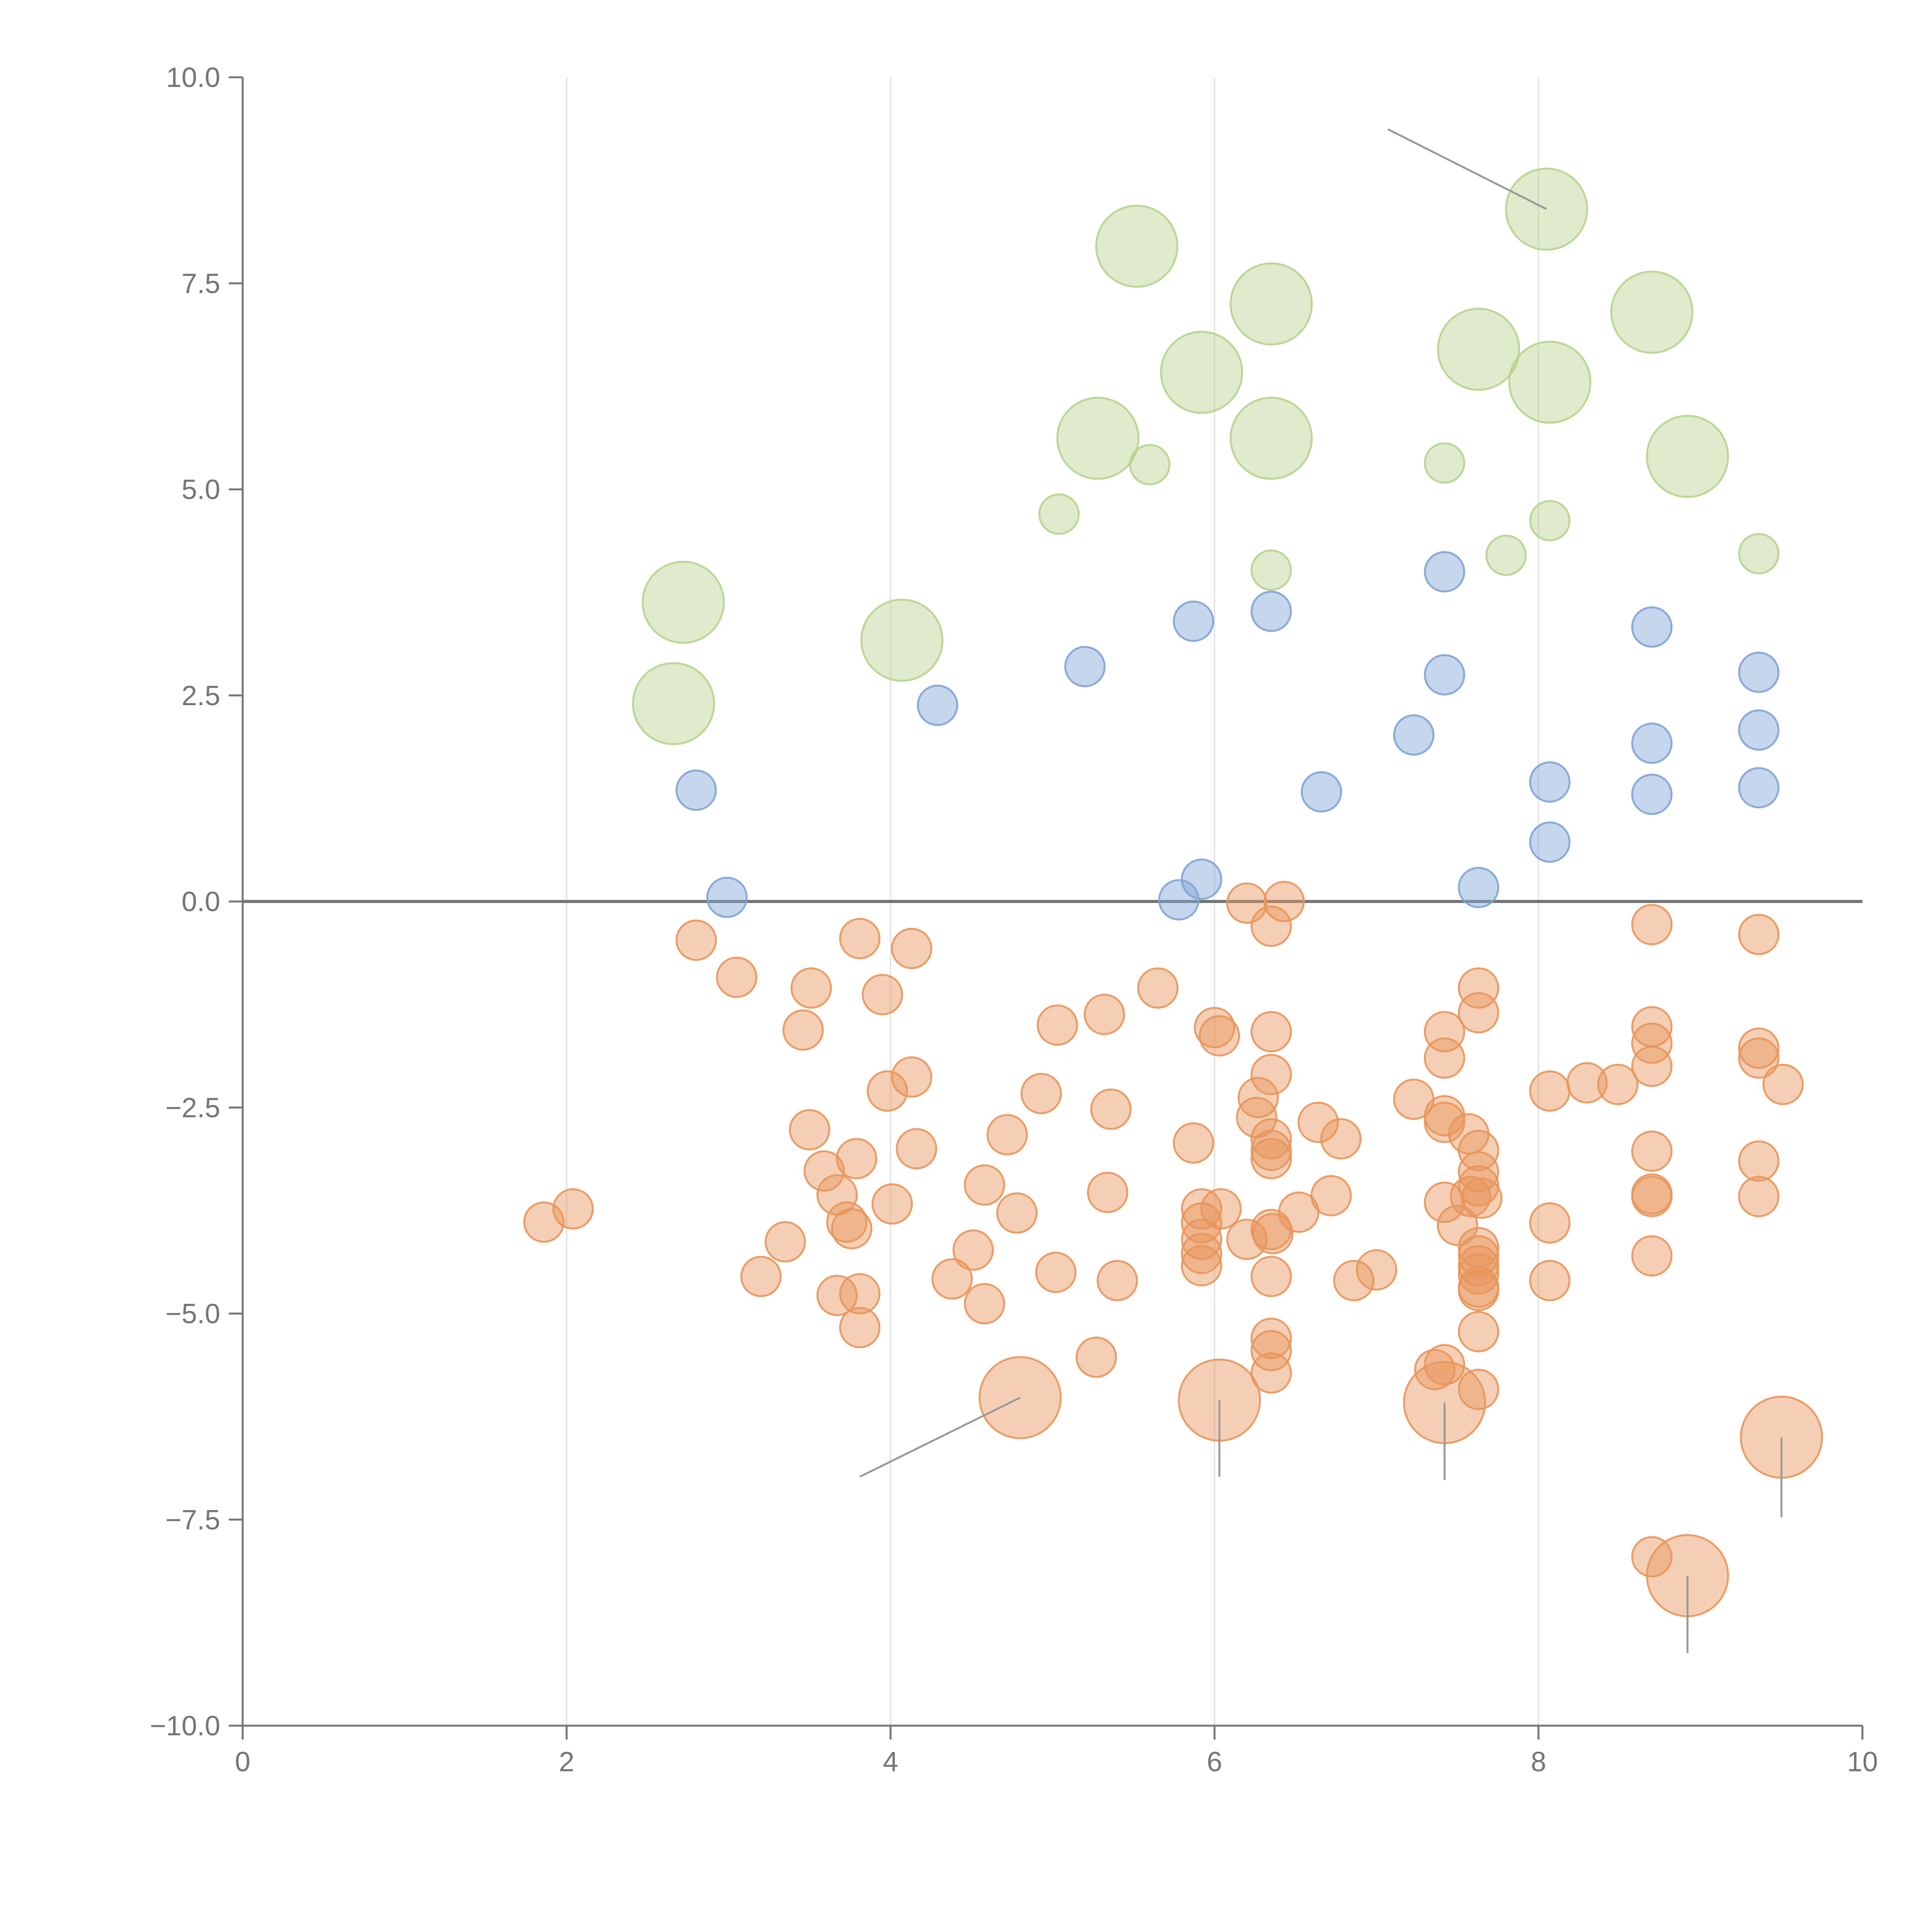  Describe the element at coordinates (201, 284) in the screenshot. I see `y-tick-label: 7.5` at that location.